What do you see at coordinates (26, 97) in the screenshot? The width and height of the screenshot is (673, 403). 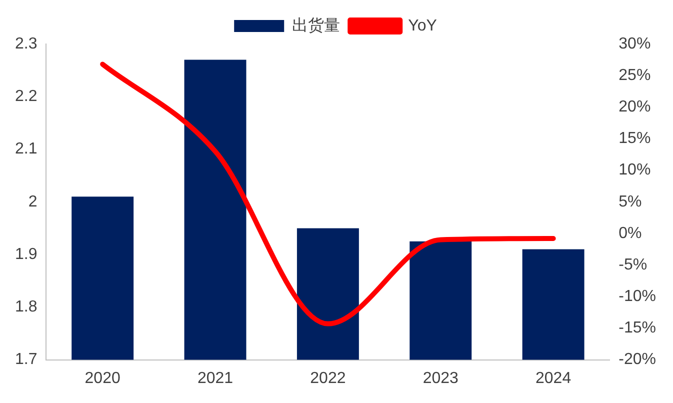 I see `y-tick-label: 2.2` at bounding box center [26, 97].